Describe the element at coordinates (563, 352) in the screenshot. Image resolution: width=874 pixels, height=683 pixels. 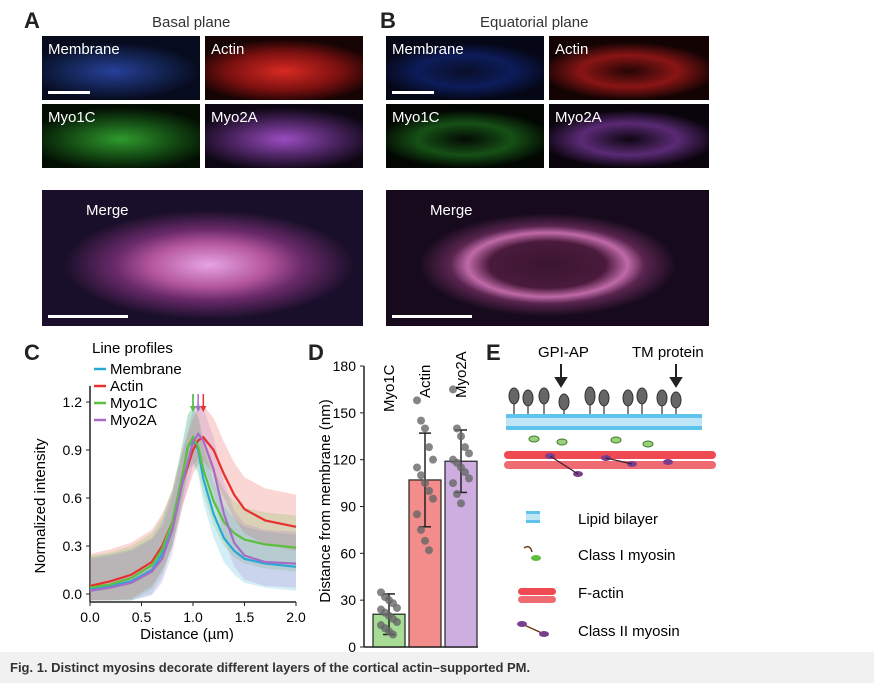
I see `gpi-ap-label: GPI-AP` at that location.